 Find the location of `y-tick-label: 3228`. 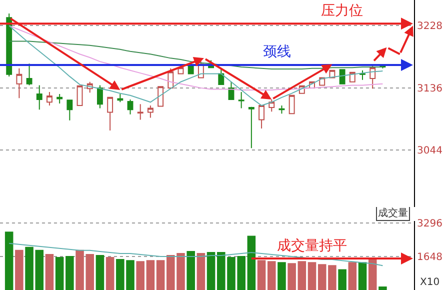

y-tick-label: 3228 is located at coordinates (429, 26).